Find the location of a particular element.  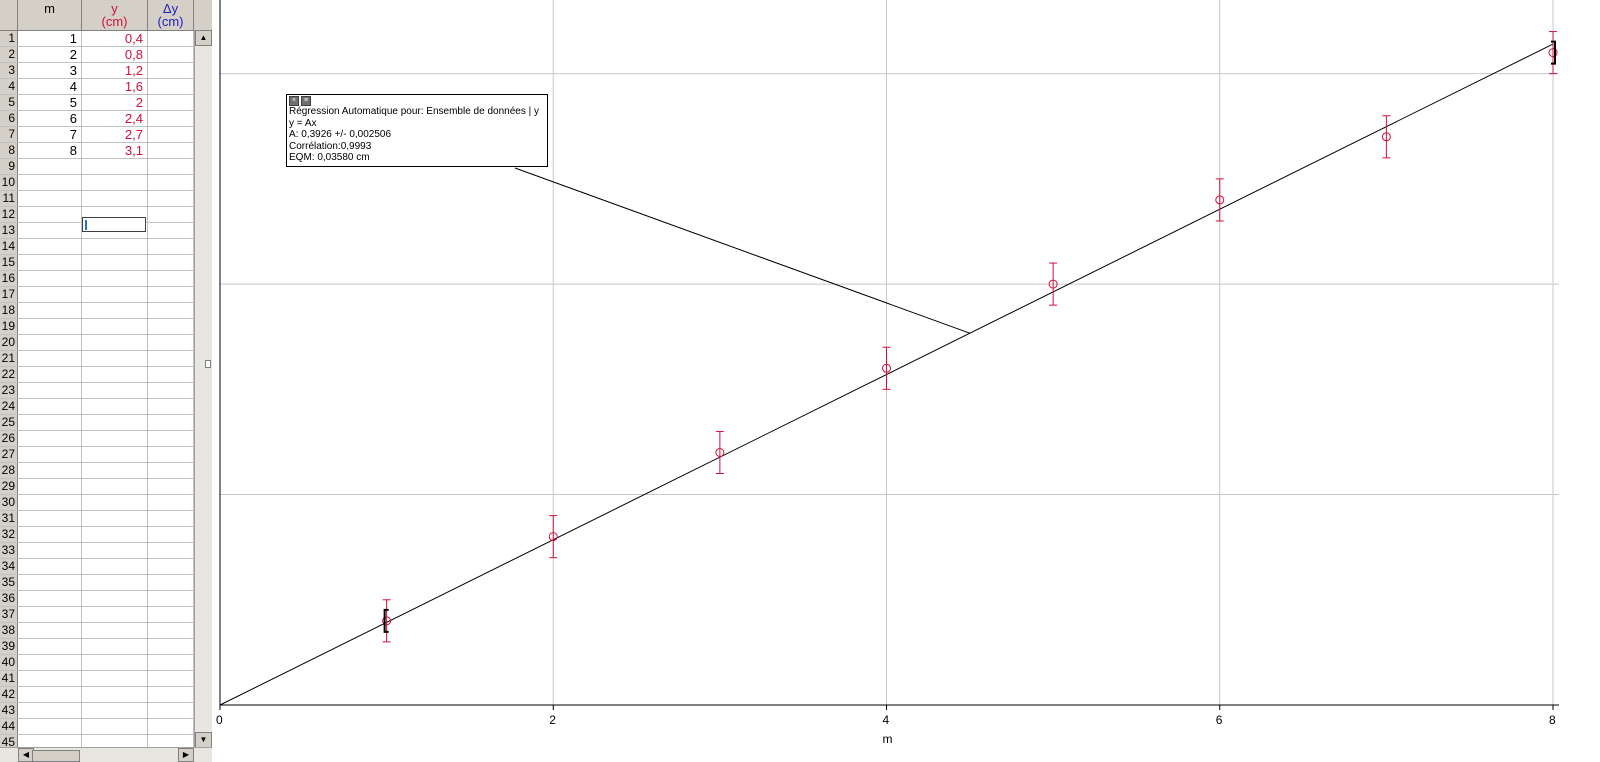

table-row: 8 8 3,1 is located at coordinates (97, 151).